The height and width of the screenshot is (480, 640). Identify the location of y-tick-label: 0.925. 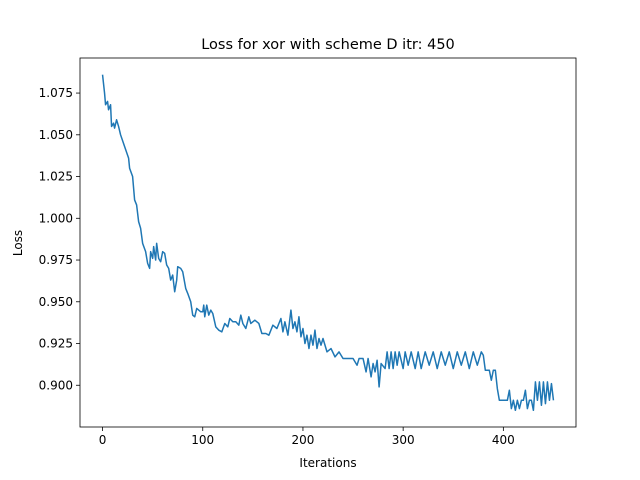
(56, 344).